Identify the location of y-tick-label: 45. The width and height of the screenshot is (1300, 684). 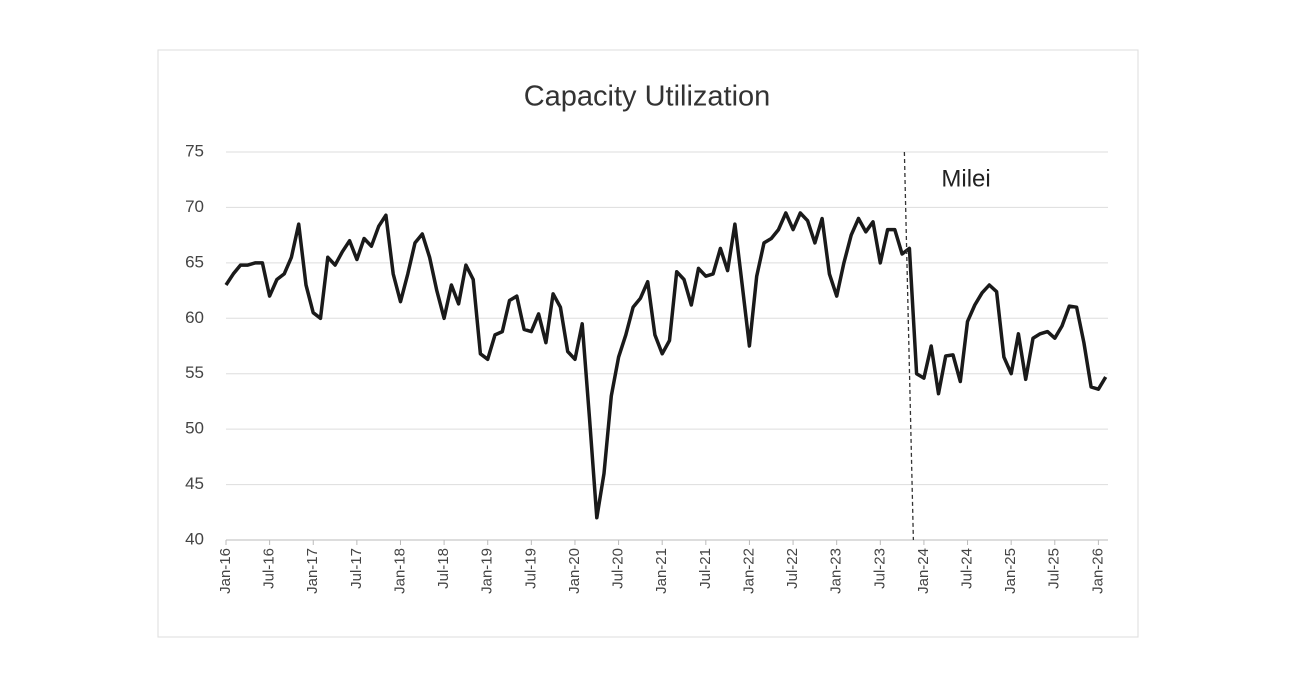
(194, 483).